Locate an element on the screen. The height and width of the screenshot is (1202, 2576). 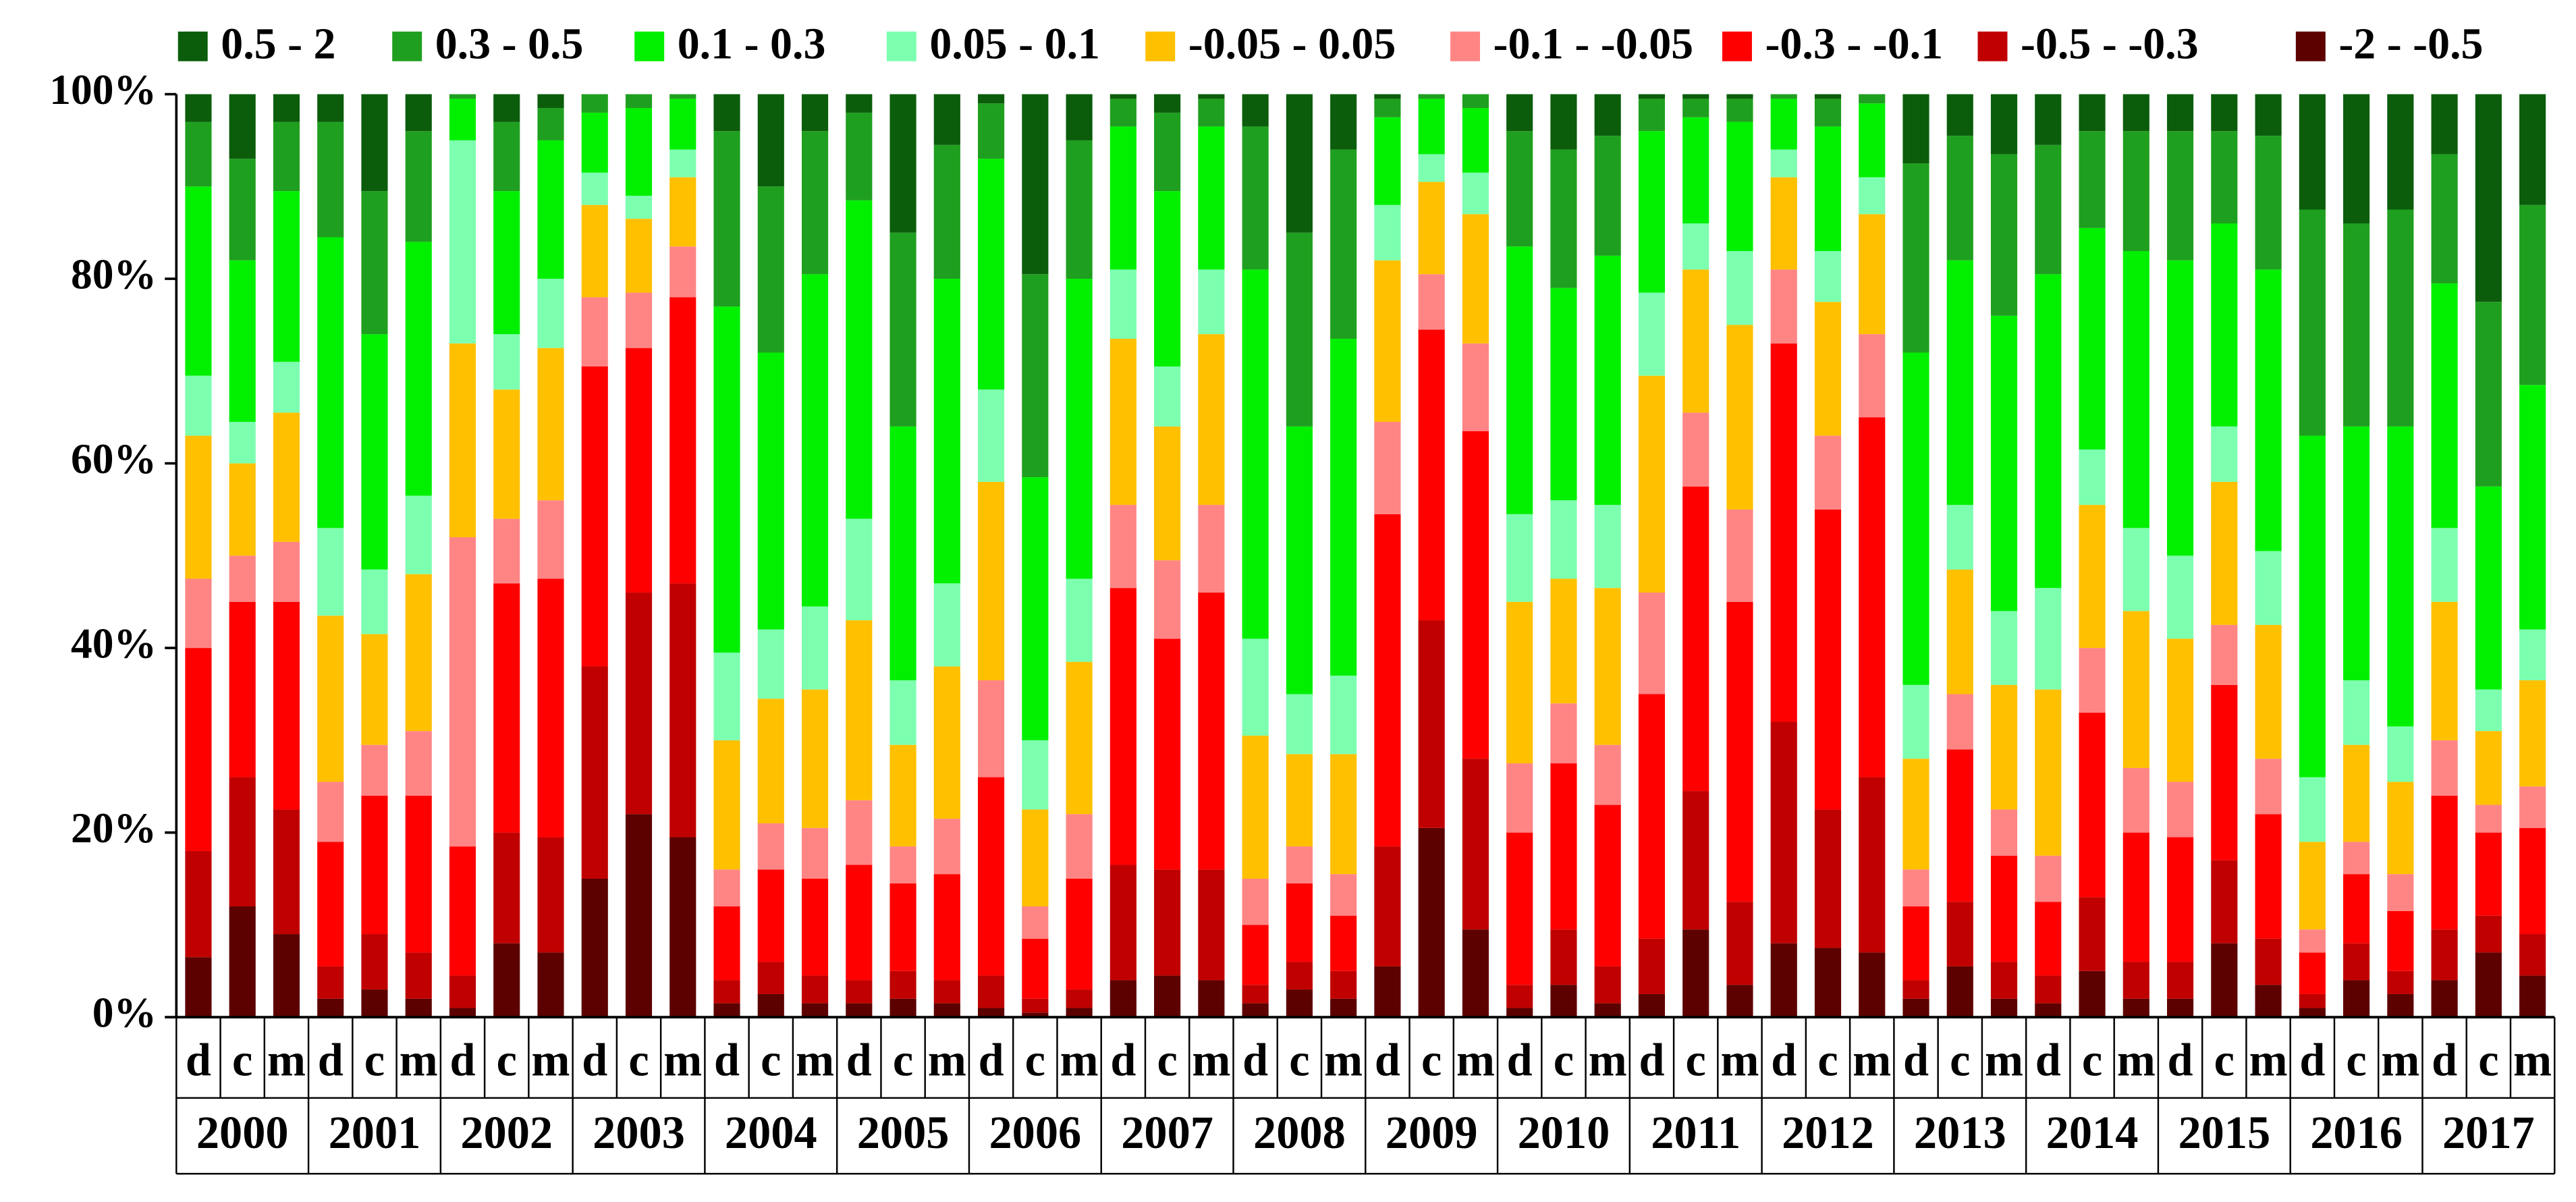
legend-swatch is located at coordinates (901, 46).